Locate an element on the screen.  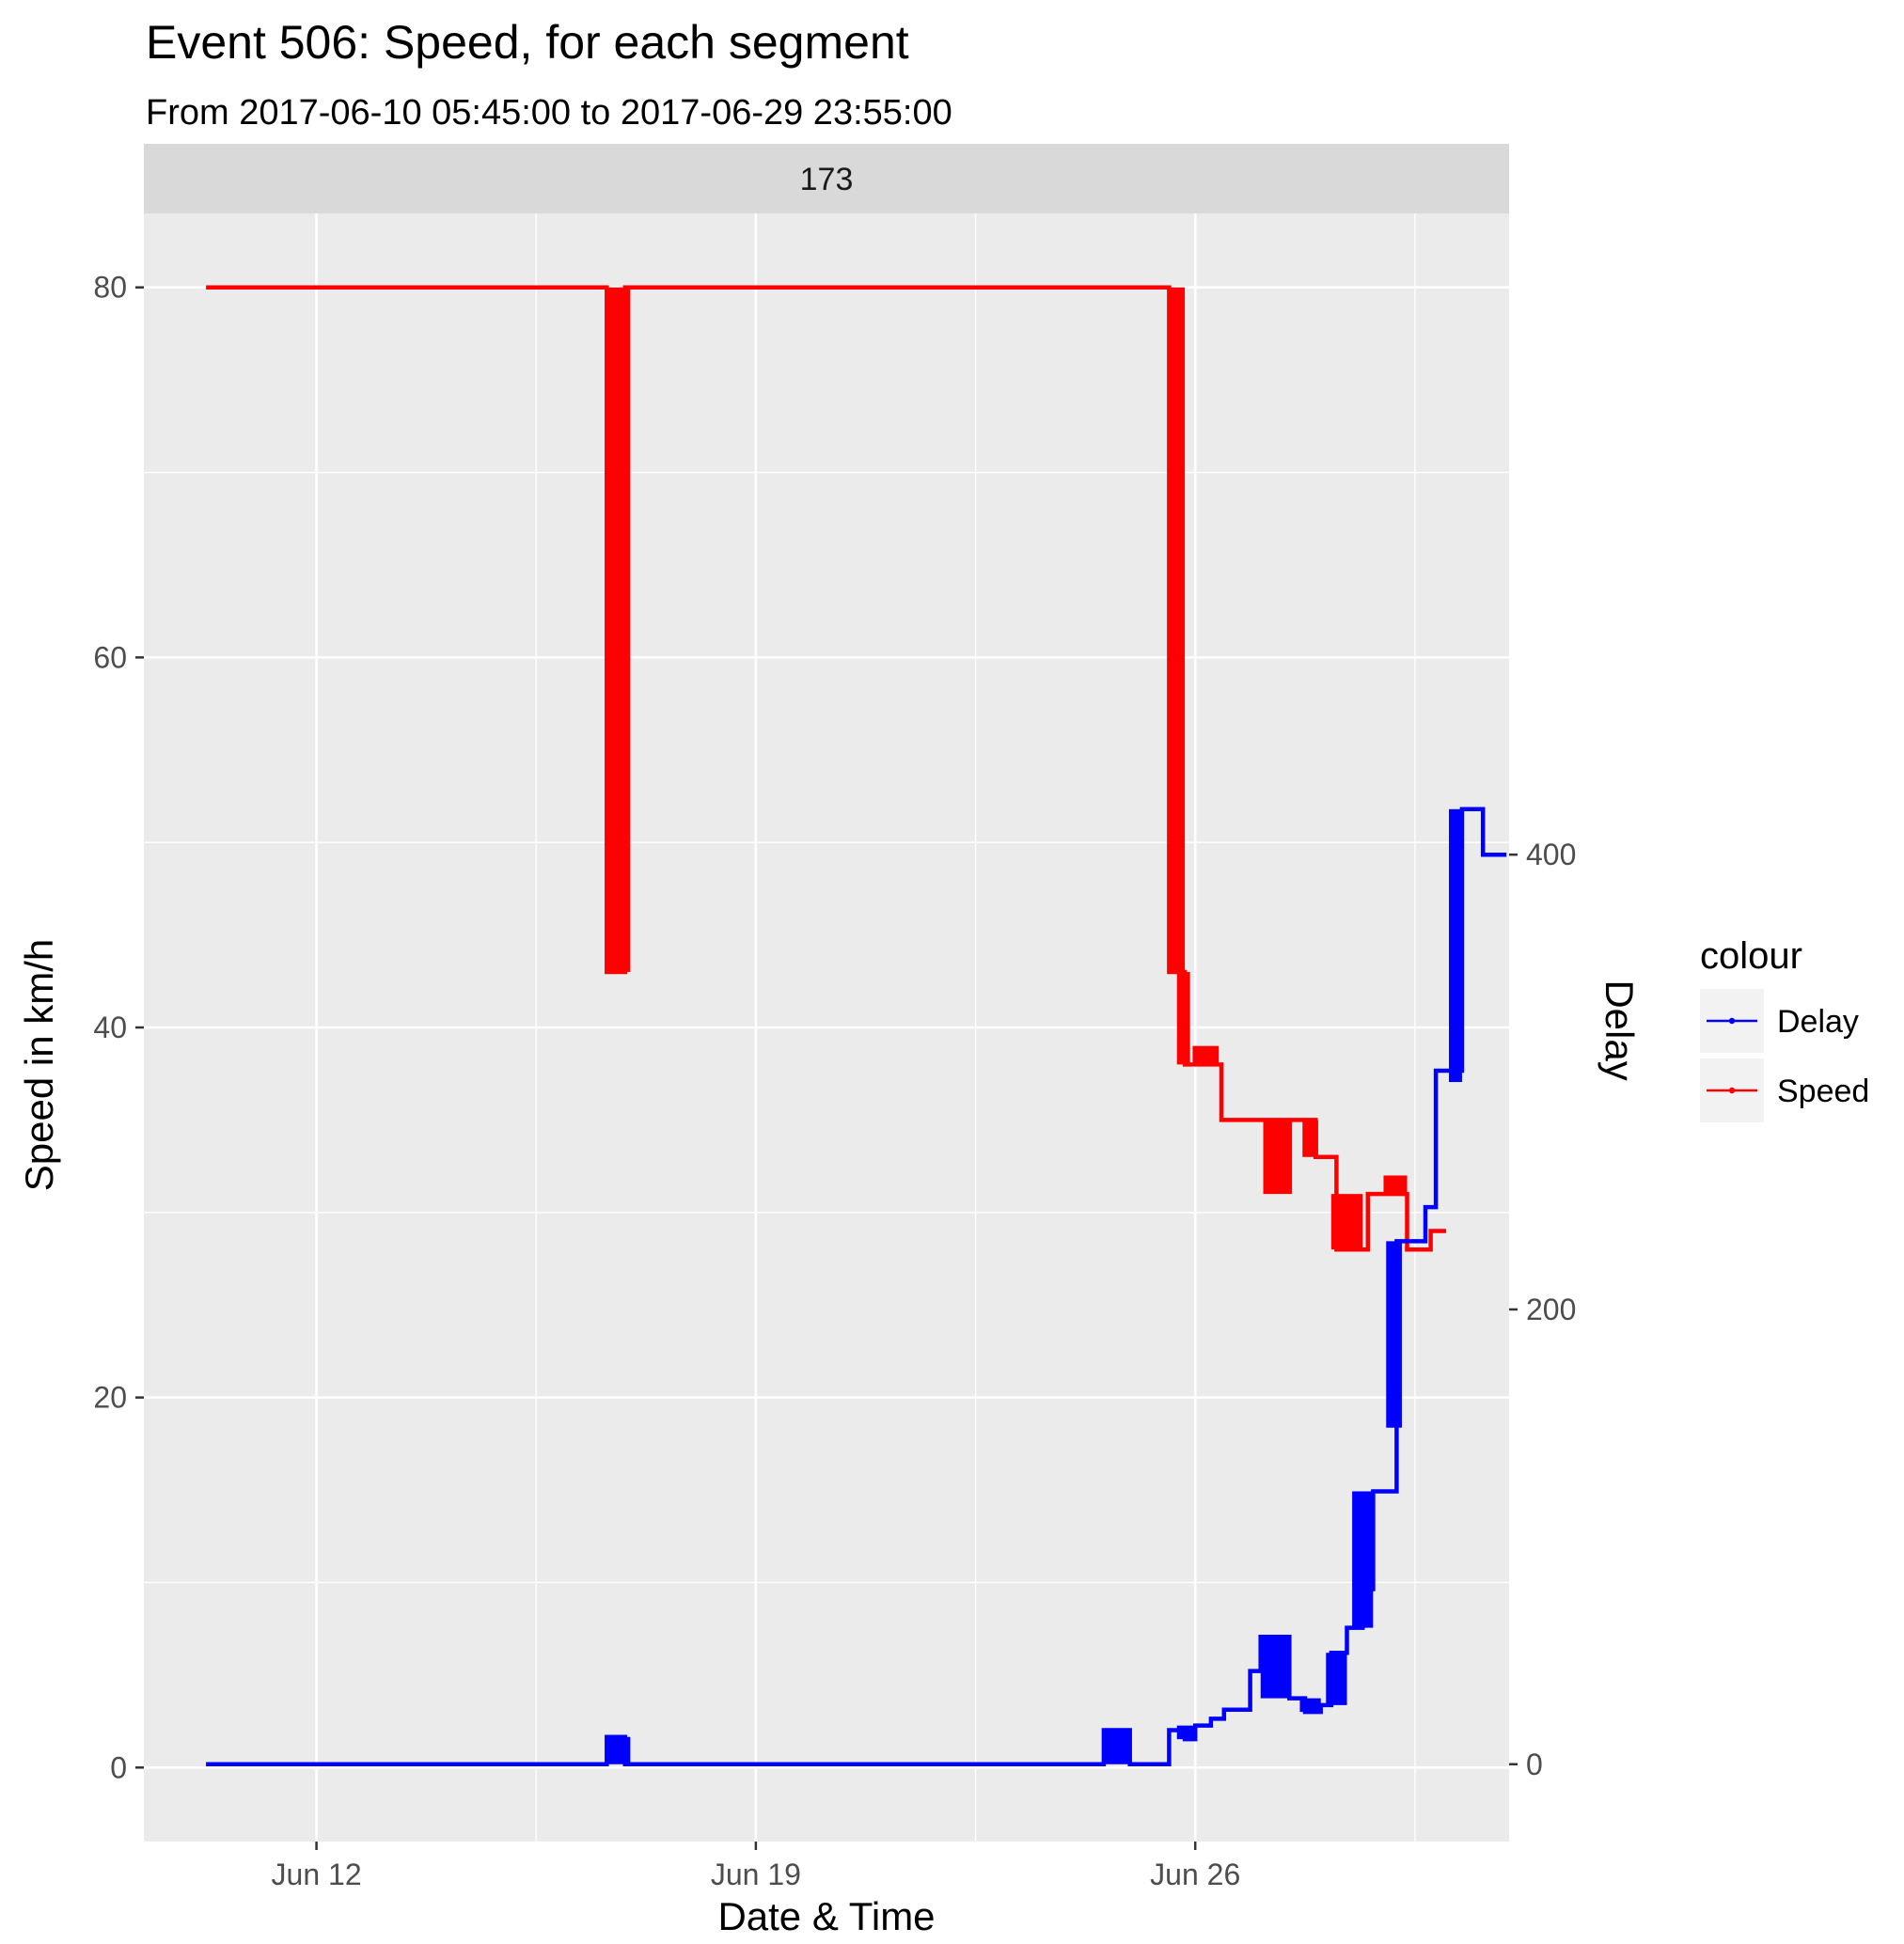
y-axis-left: 0 20 40 60 80 is located at coordinates (118, 1027).